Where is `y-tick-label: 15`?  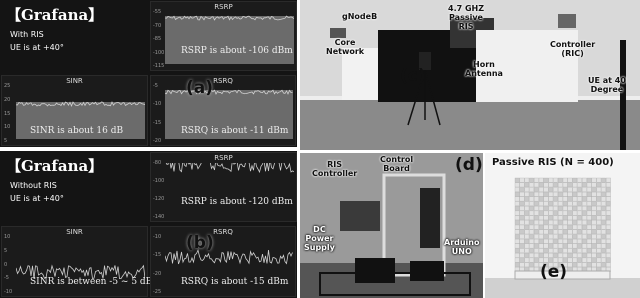 y-tick-label: 15 is located at coordinates (7, 113).